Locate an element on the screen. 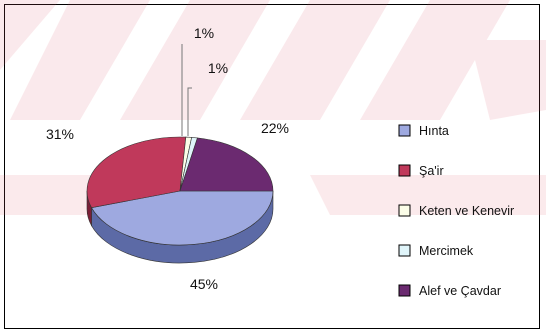 This screenshot has height=335, width=546. legend-item-h-nta: Hınta is located at coordinates (423, 131).